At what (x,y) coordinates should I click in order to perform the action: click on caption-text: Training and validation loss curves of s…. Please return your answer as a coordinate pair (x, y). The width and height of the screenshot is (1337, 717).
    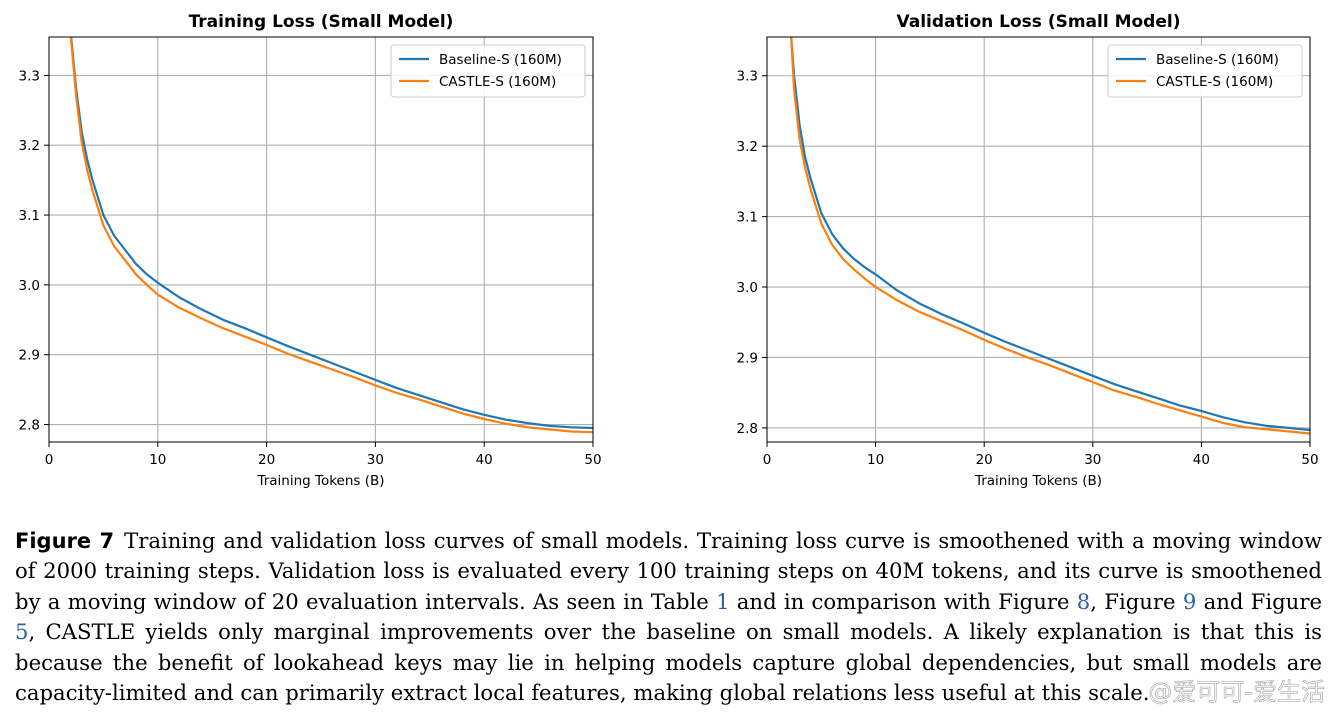
    Looking at the image, I should click on (668, 571).